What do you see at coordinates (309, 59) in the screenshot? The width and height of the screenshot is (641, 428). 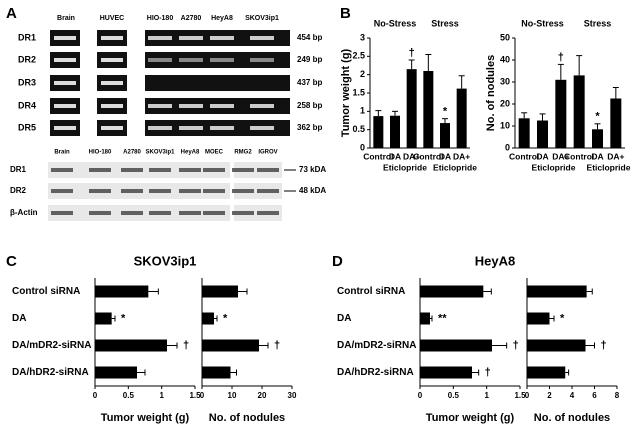 I see `size-label: 249 bp` at bounding box center [309, 59].